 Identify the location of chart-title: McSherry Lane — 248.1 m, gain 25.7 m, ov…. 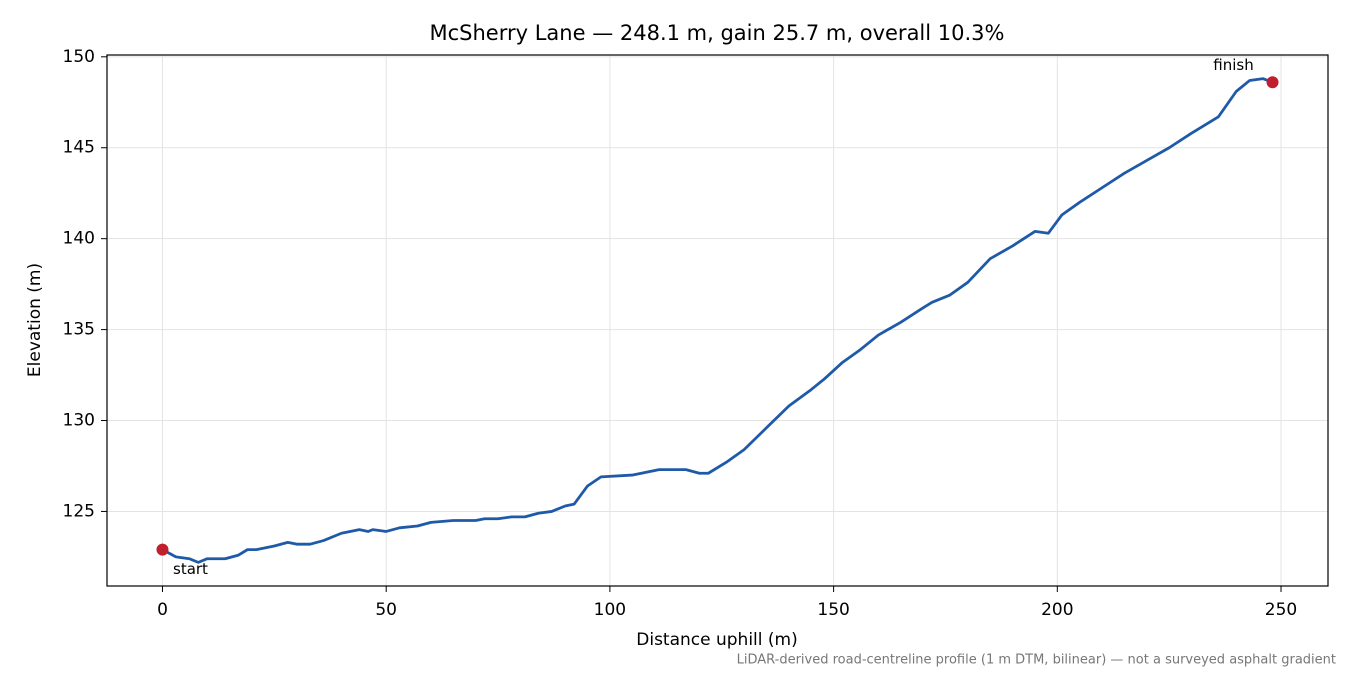
(717, 33).